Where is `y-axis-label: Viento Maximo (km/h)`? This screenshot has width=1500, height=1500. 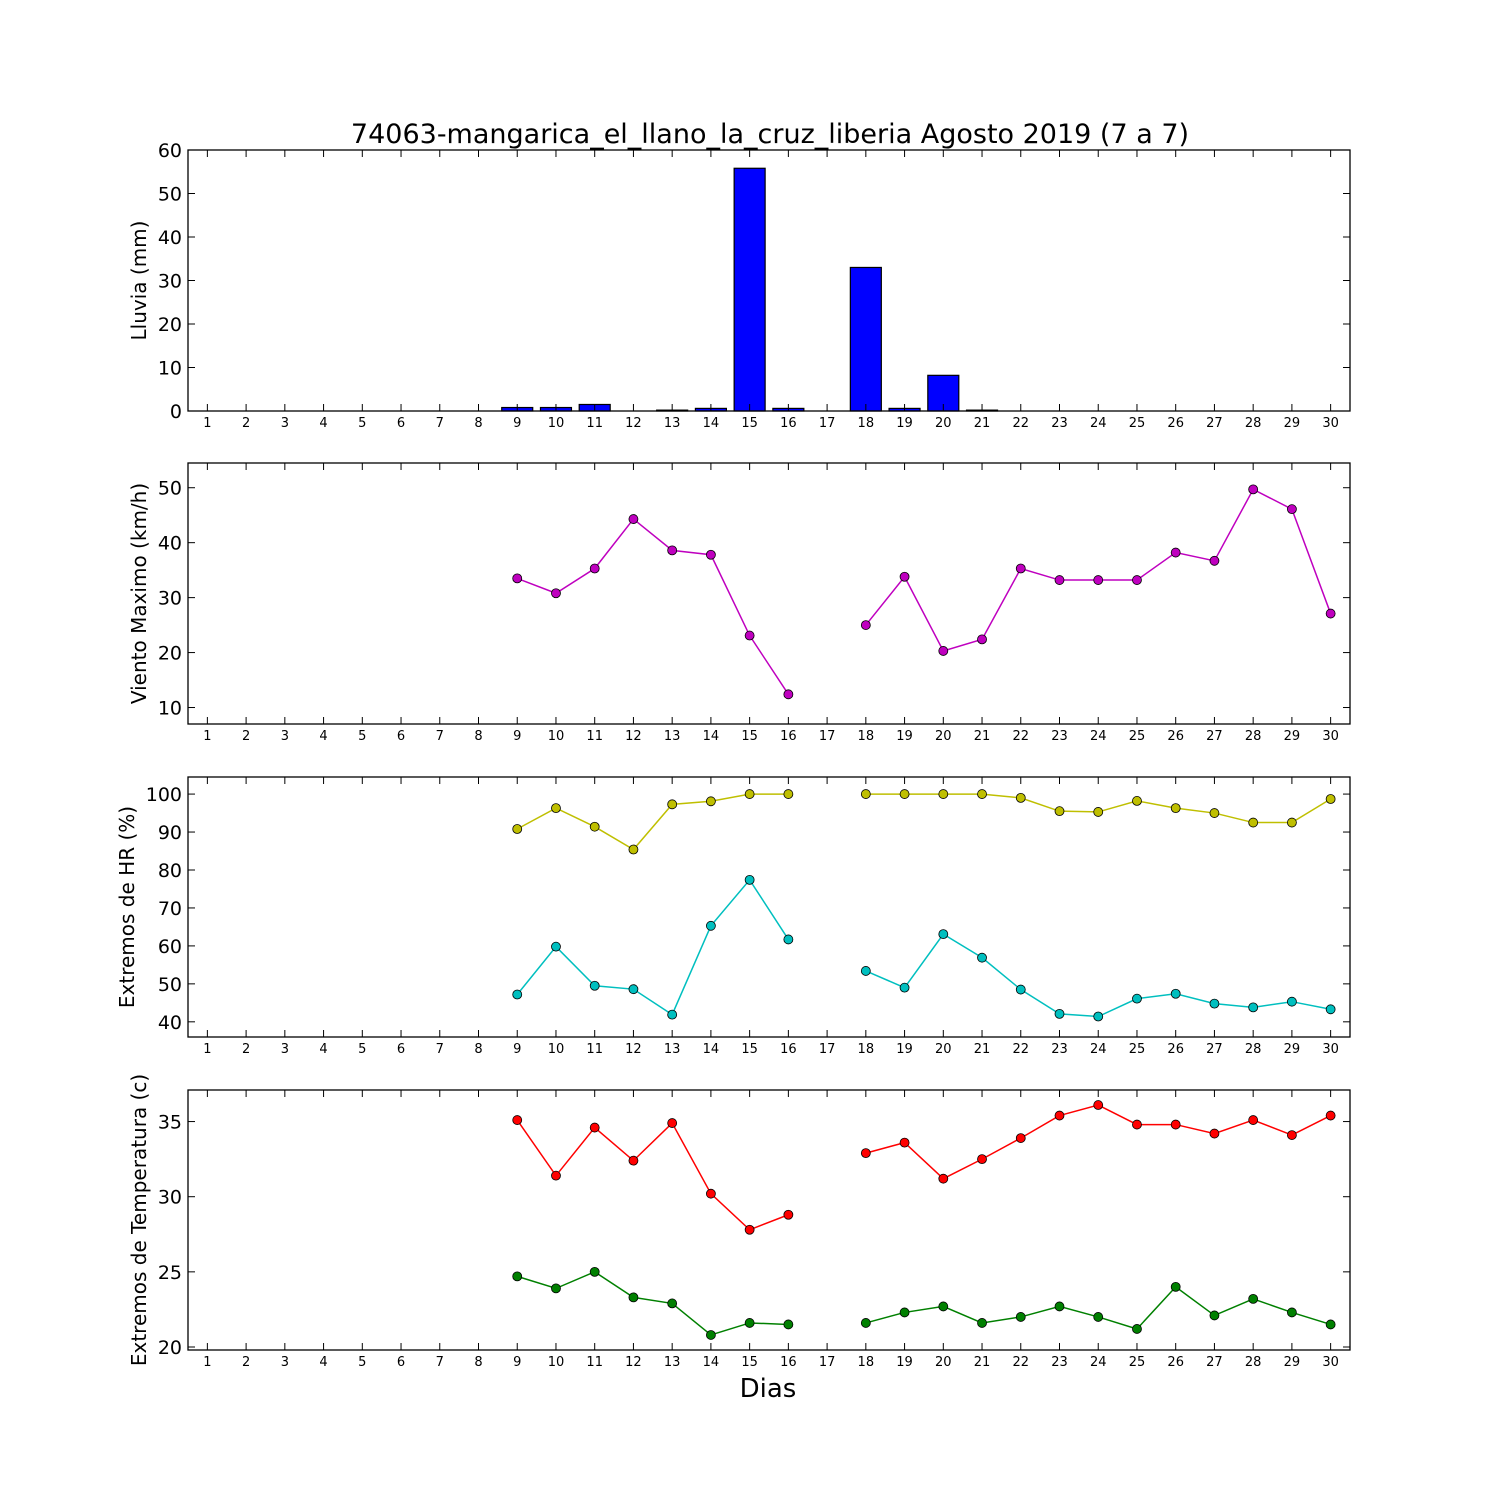 y-axis-label: Viento Maximo (km/h) is located at coordinates (139, 593).